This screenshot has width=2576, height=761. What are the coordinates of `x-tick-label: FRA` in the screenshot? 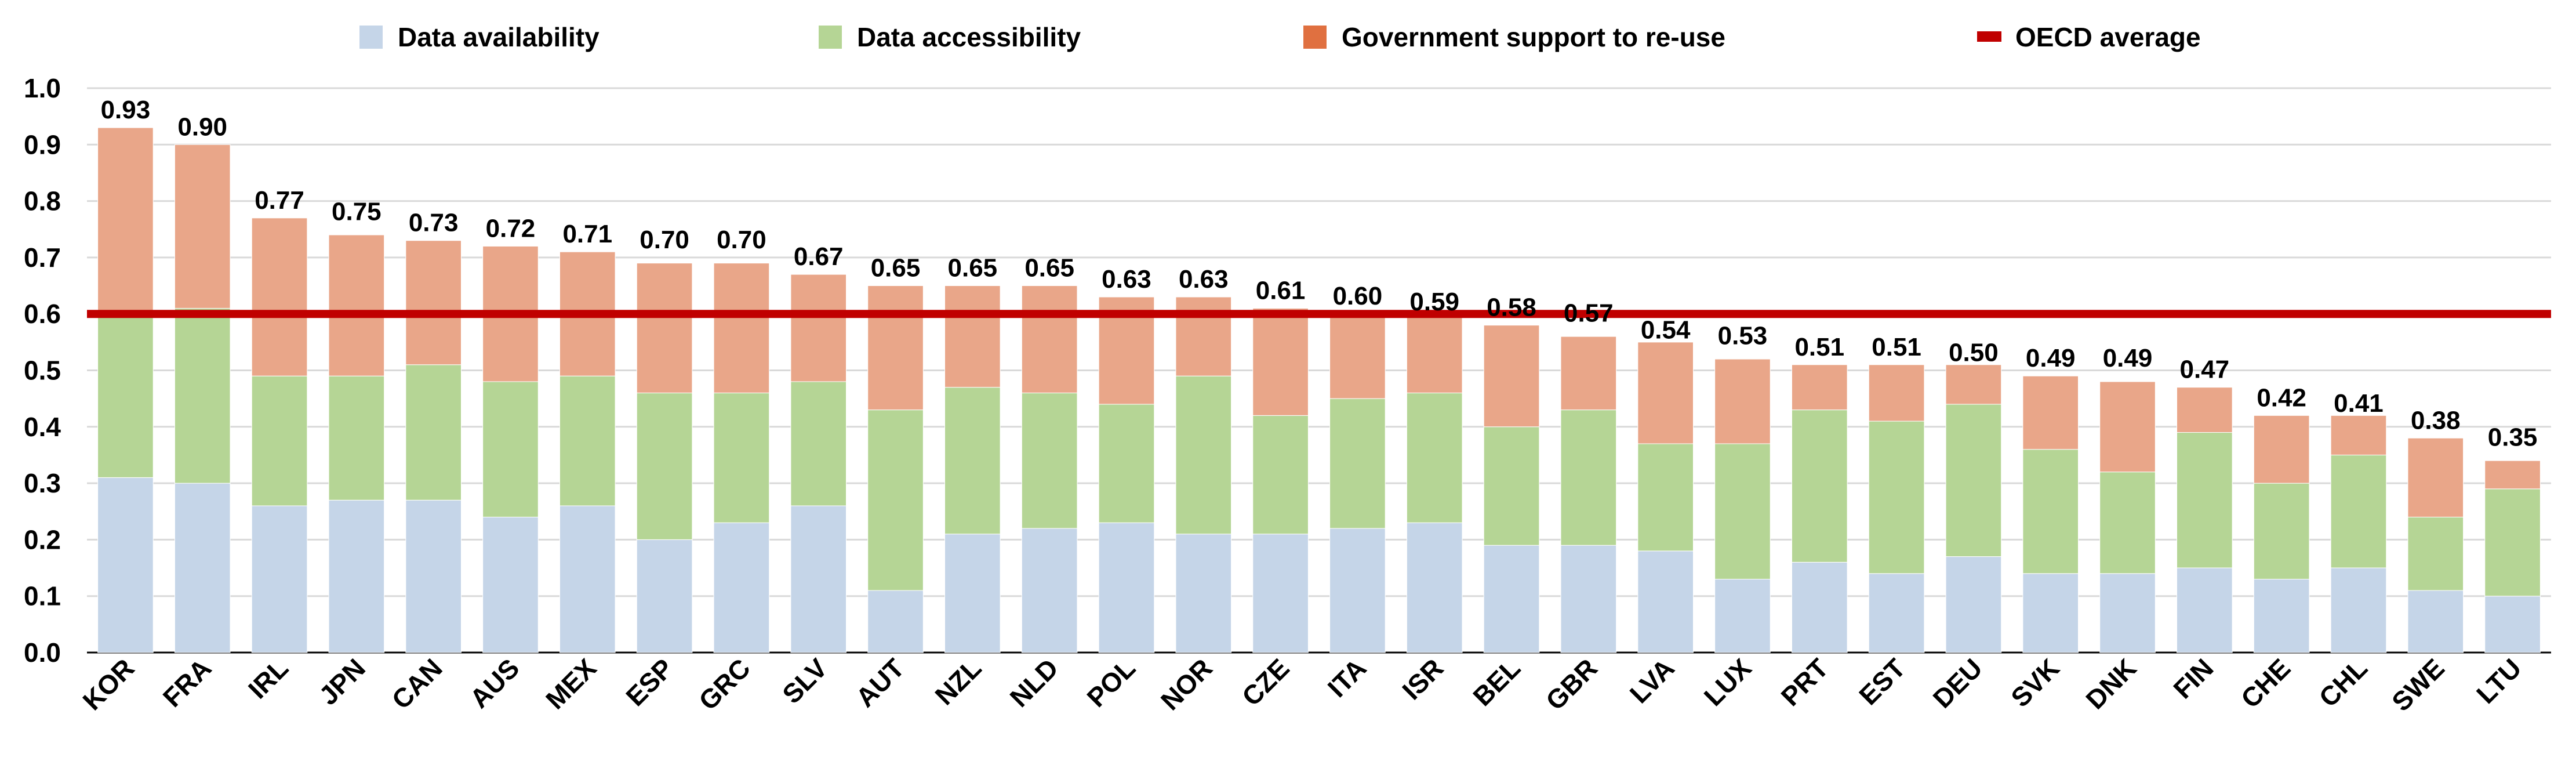 It's located at (187, 683).